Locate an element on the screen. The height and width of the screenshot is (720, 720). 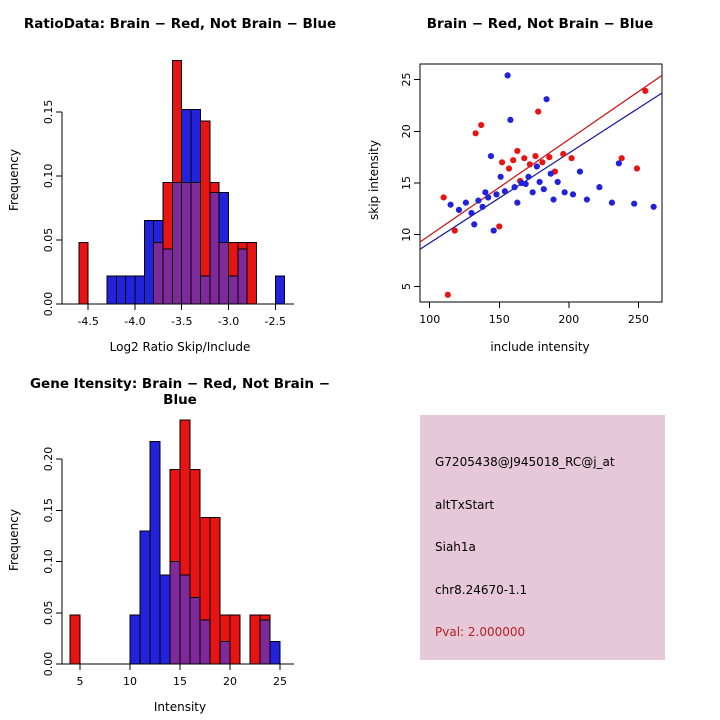
y-axis: 0.00 0.05 0.10 0.15 0.20 is located at coordinates (52, 561).